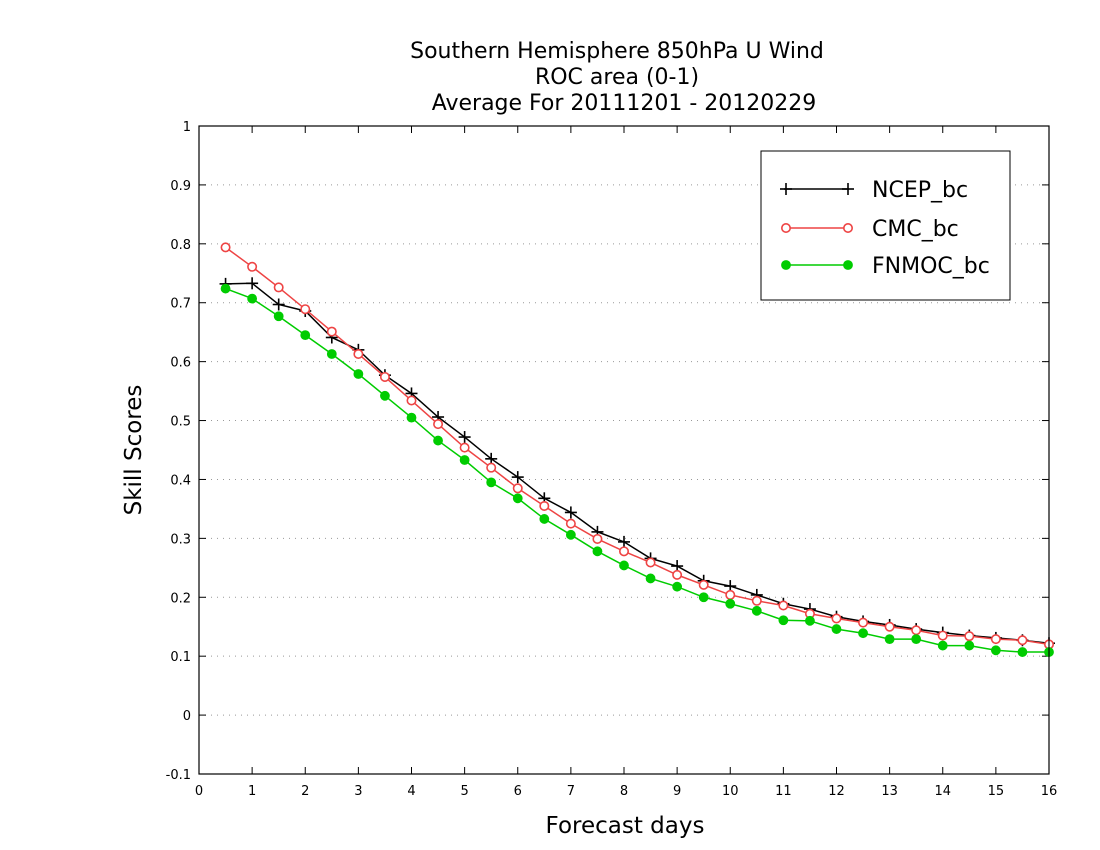  Describe the element at coordinates (180, 422) in the screenshot. I see `y-tick-label: 0.5` at that location.